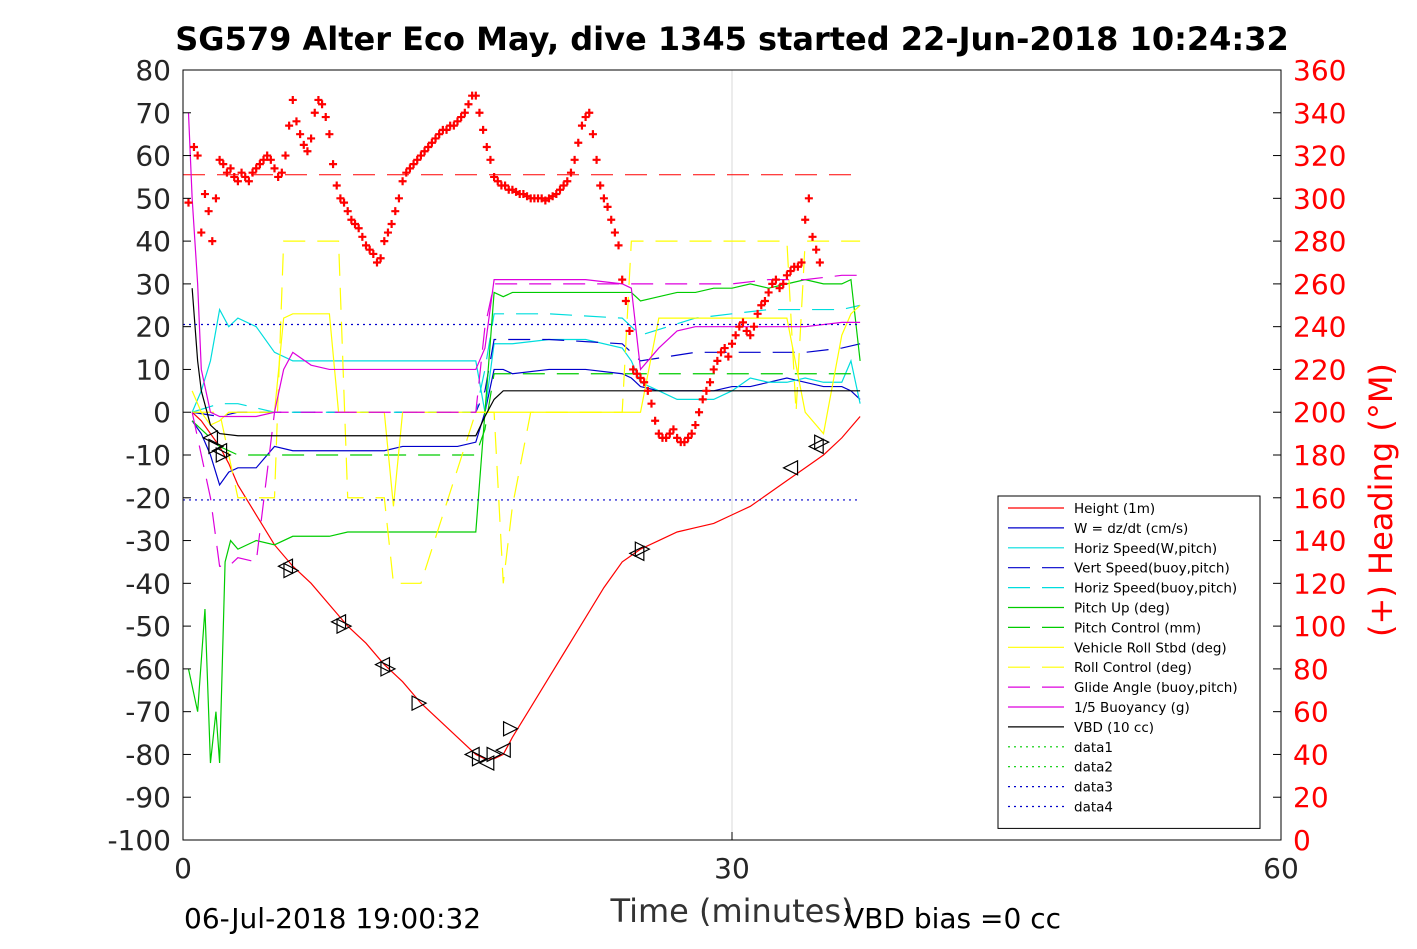 The height and width of the screenshot is (949, 1417). I want to click on footer-timestamp: 06-Jul-2018 19:00:32, so click(332, 918).